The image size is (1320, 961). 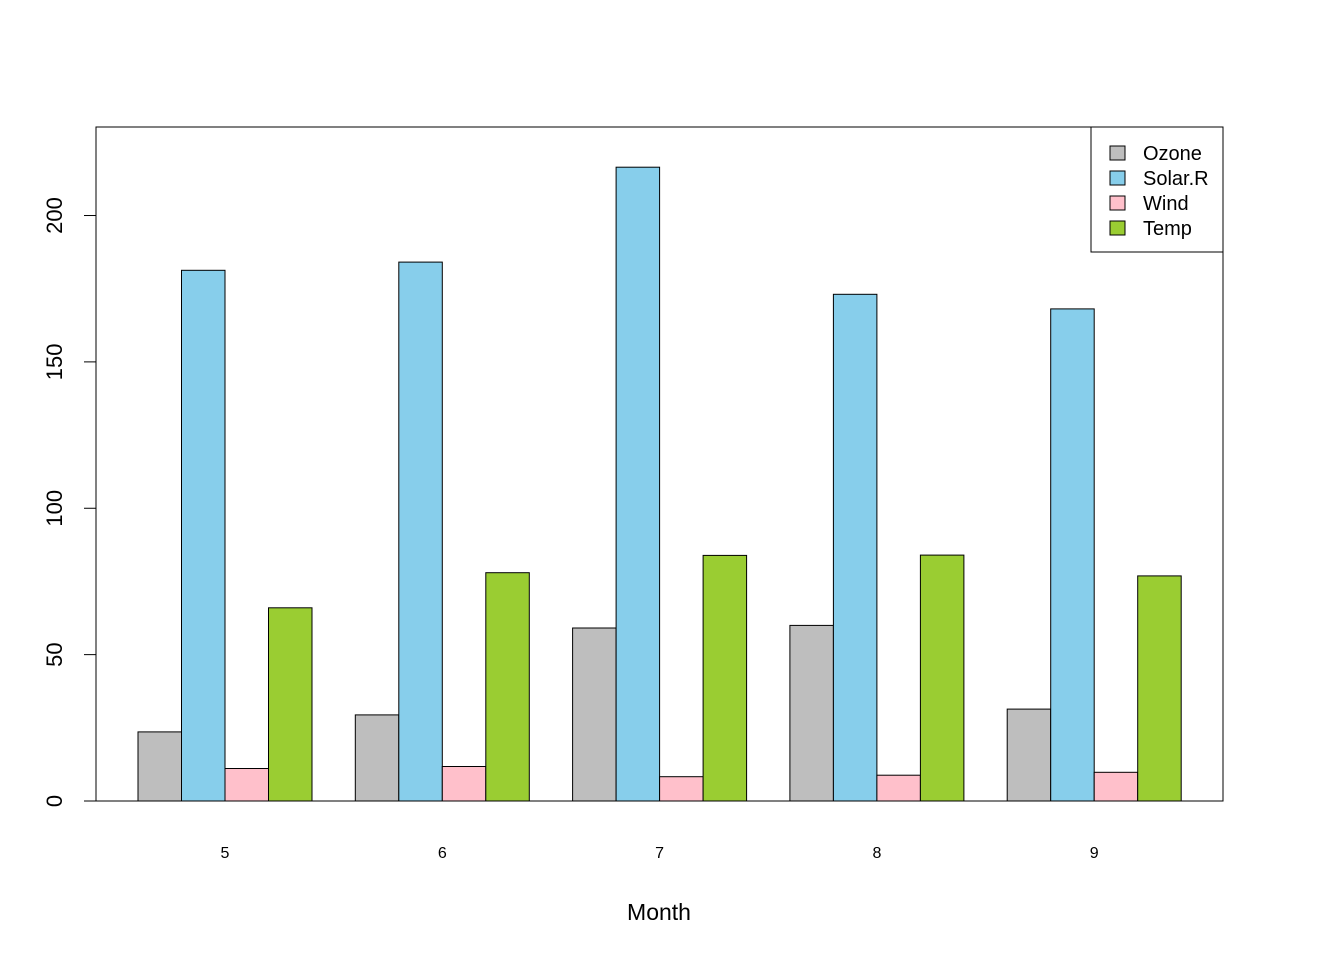 I want to click on legend: Ozone Solar.R Wind Temp, so click(x=1157, y=189).